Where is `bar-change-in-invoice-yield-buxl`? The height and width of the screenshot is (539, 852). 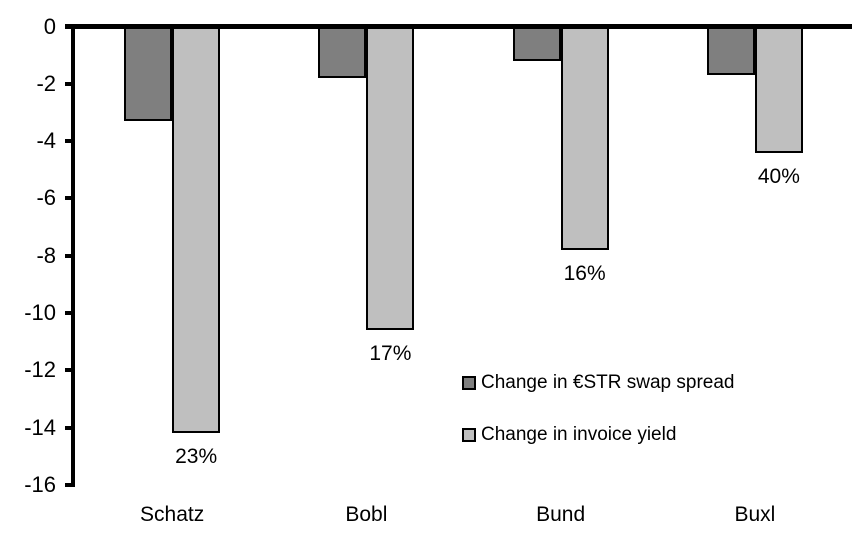
bar-change-in-invoice-yield-buxl is located at coordinates (778, 89).